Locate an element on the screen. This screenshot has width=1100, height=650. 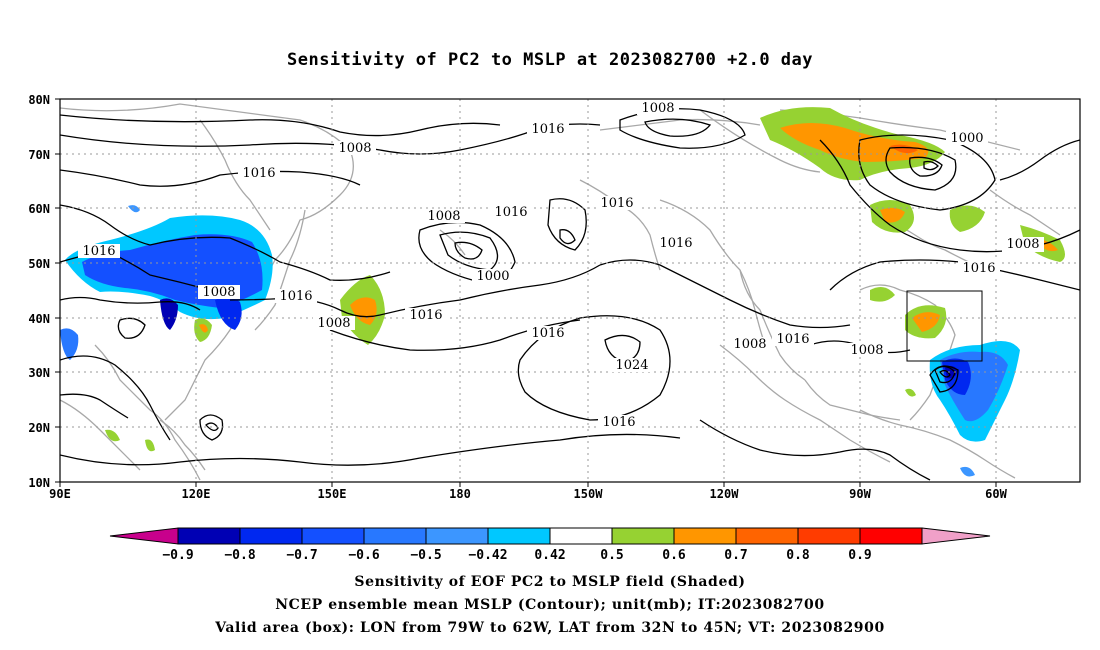
lat-label: 60N is located at coordinates (39, 209).